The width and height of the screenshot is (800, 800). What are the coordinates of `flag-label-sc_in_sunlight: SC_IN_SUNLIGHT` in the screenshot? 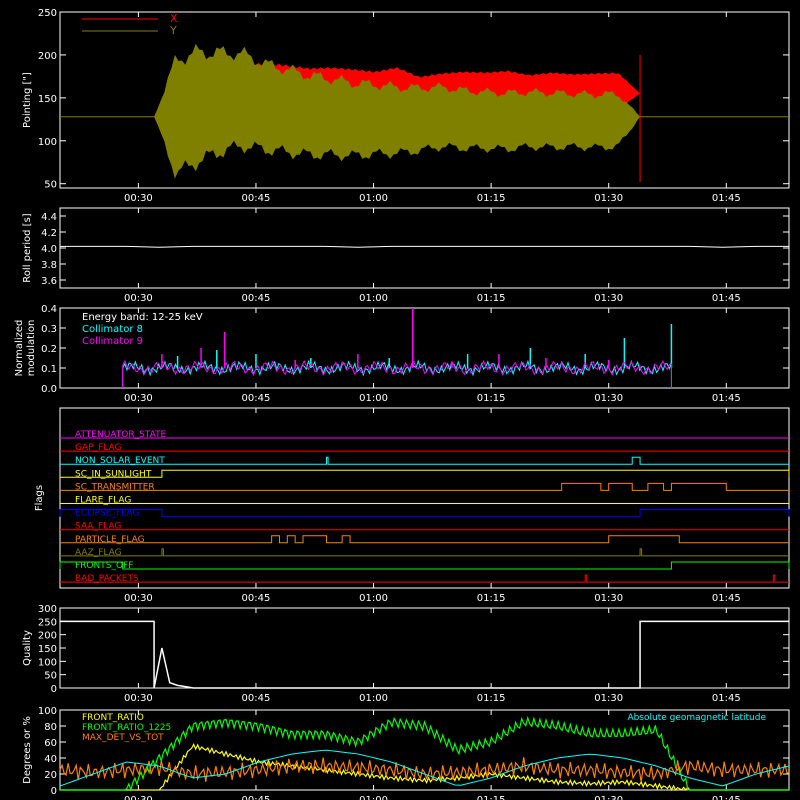 It's located at (113, 474).